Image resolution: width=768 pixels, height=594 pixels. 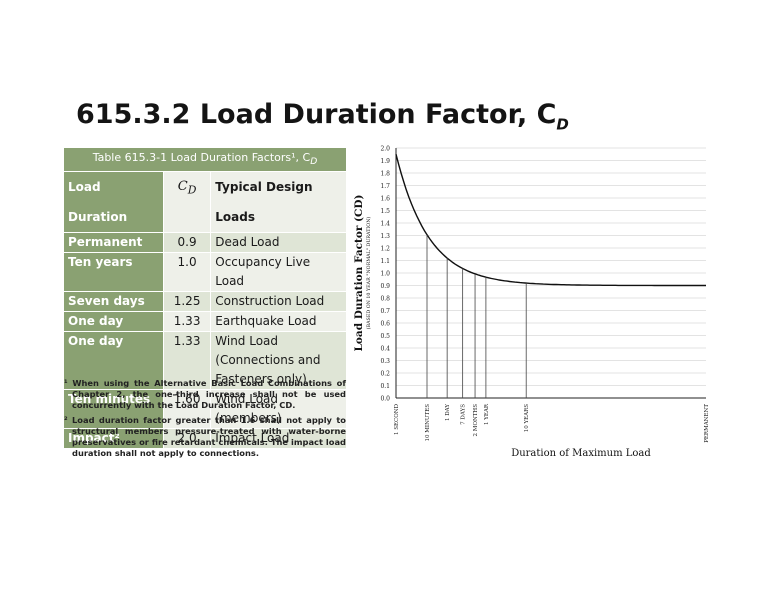 I want to click on table-row: Permanent 0.9 Dead Load, so click(x=205, y=243).